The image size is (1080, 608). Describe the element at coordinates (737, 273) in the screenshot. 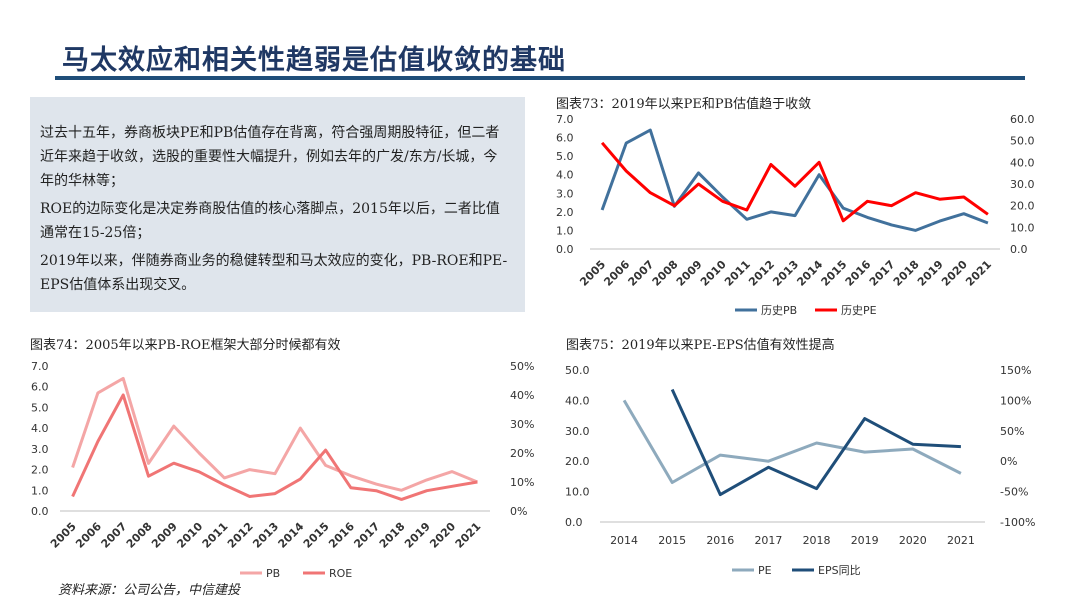

I see `x-tick-label: 2011` at that location.